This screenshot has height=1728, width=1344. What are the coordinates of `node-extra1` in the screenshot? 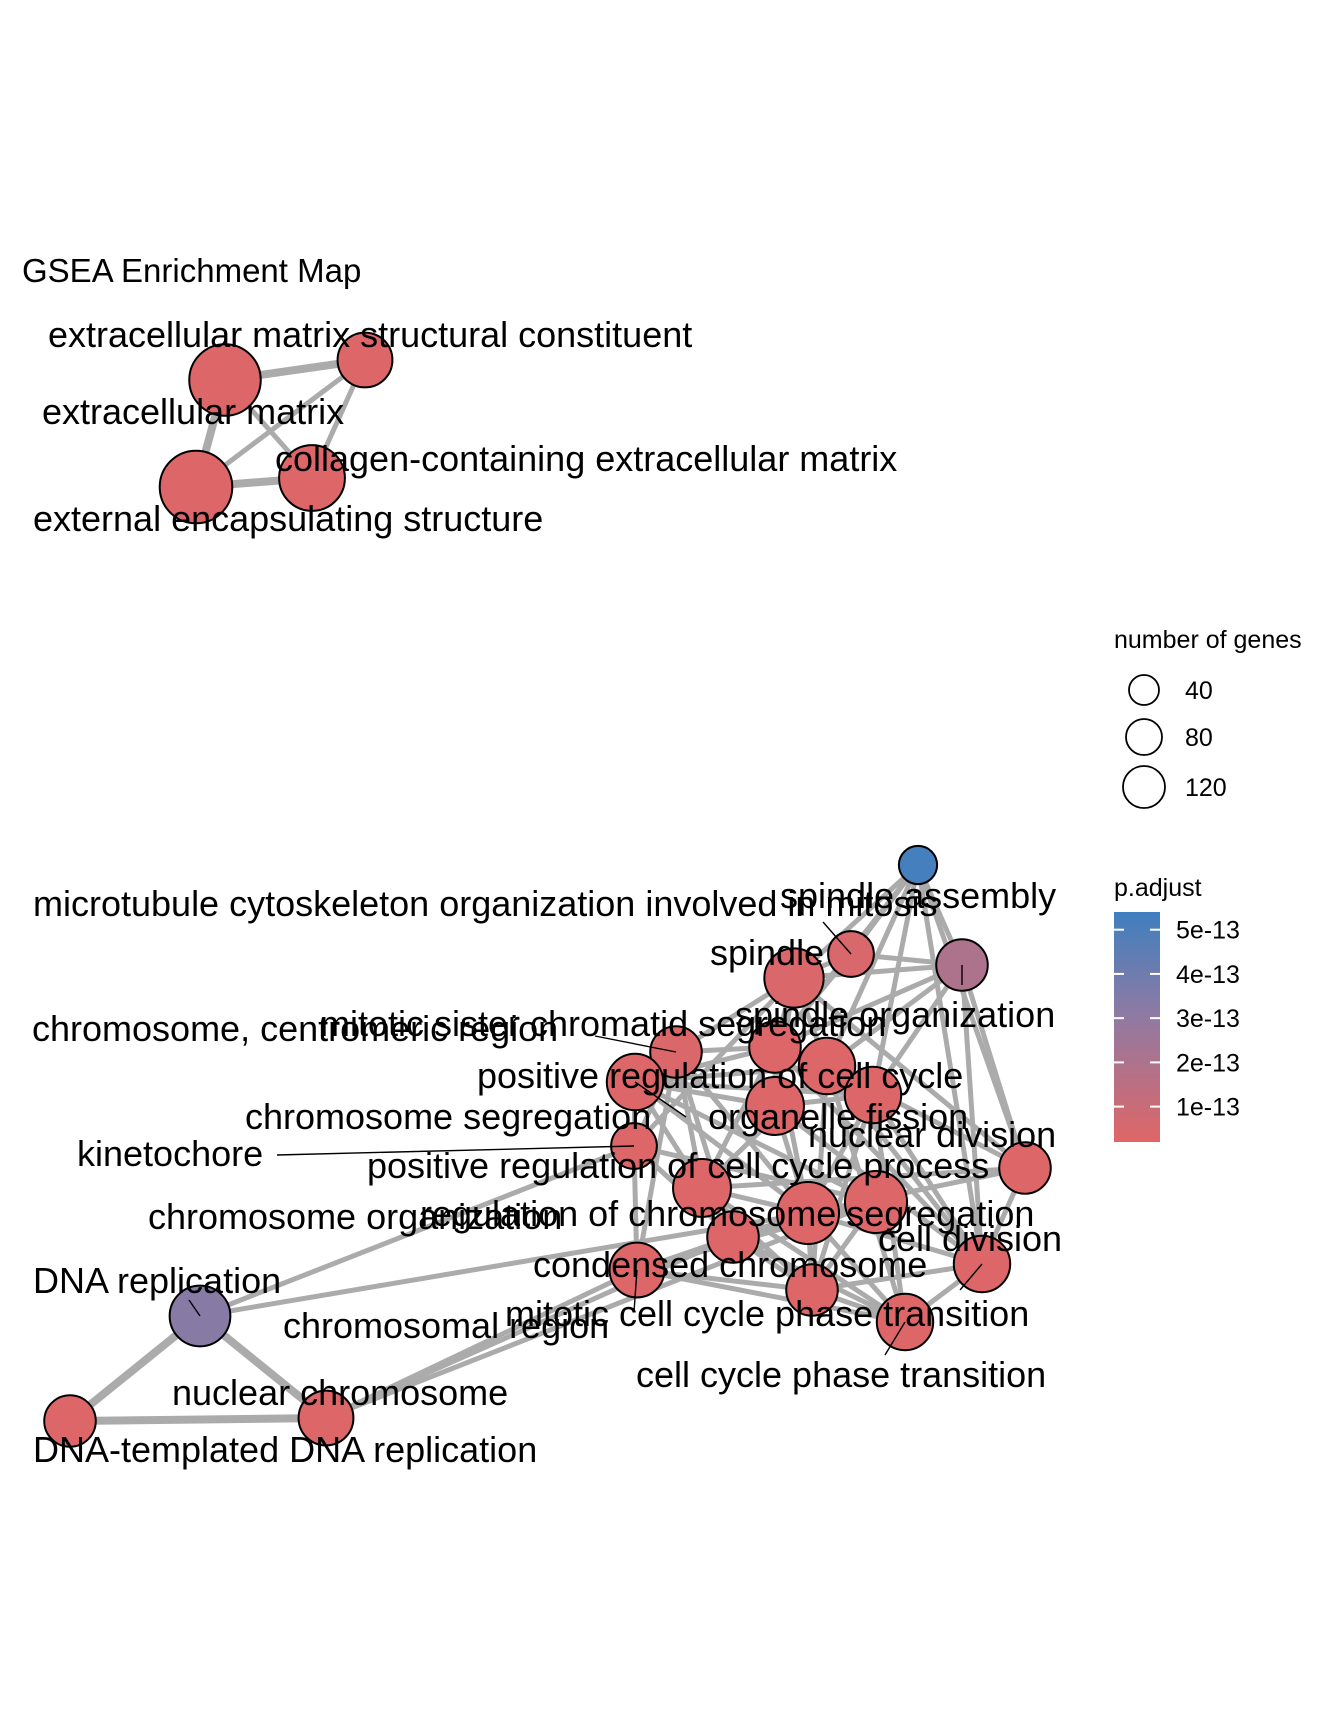 It's located at (1025, 1168).